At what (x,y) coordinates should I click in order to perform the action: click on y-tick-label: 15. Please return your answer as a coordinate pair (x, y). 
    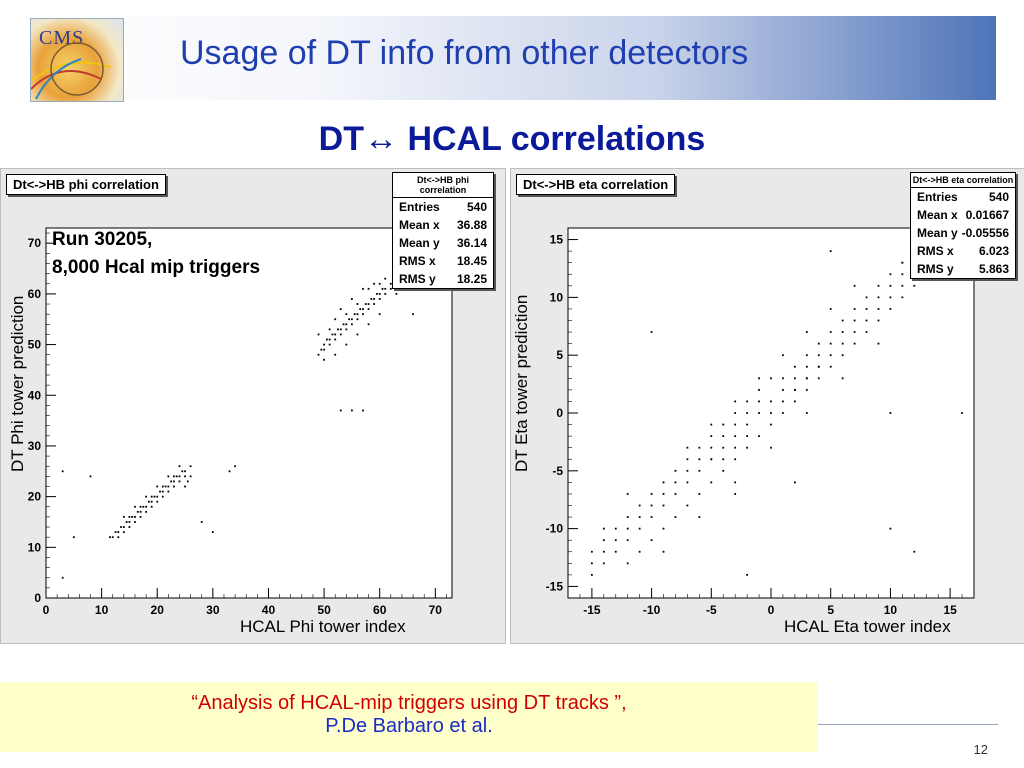
    Looking at the image, I should click on (557, 240).